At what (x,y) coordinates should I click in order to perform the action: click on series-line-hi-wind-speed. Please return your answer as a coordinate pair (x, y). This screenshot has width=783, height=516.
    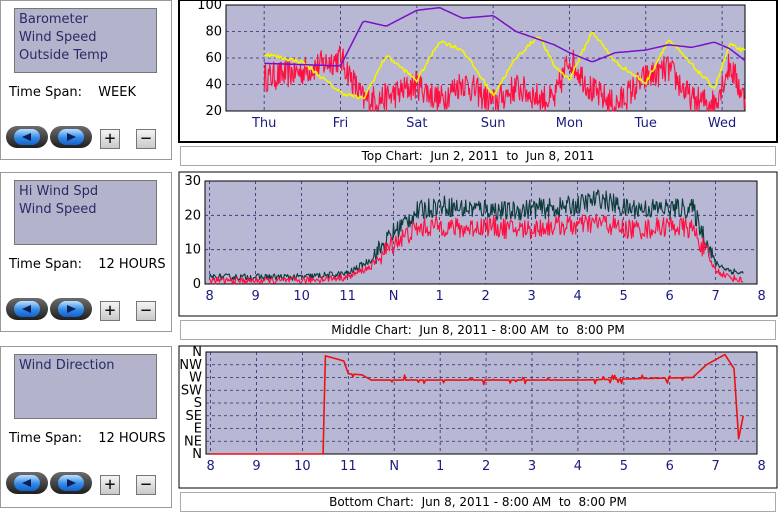
    Looking at the image, I should click on (476, 235).